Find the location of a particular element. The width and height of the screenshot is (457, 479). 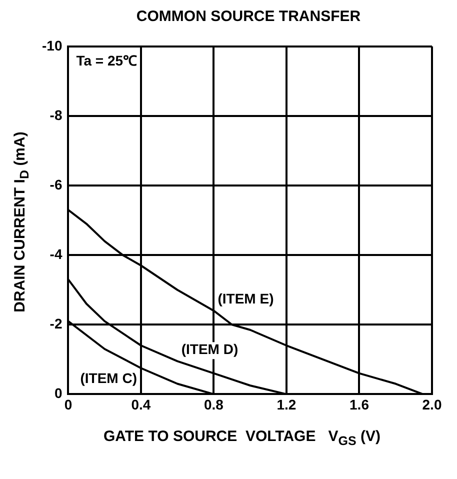

y-tick-label: -10 is located at coordinates (52, 45).